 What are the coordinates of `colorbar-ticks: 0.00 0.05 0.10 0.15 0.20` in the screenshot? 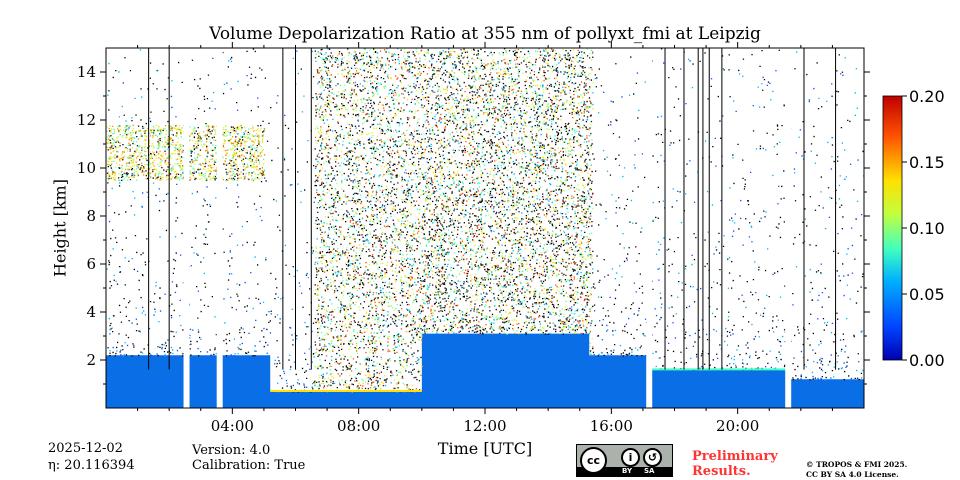 It's located at (923, 228).